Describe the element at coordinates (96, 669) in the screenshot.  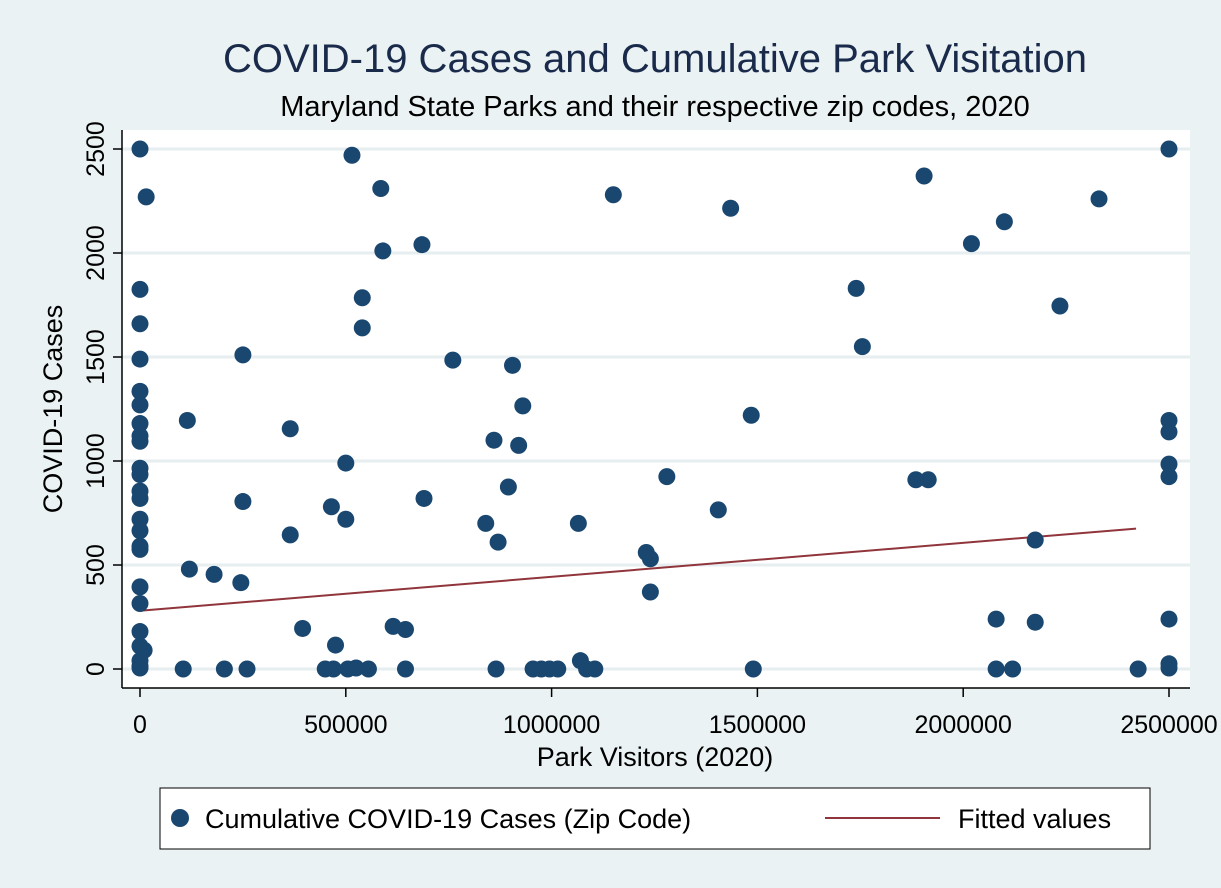
I see `y-tick-label-0: 0` at that location.